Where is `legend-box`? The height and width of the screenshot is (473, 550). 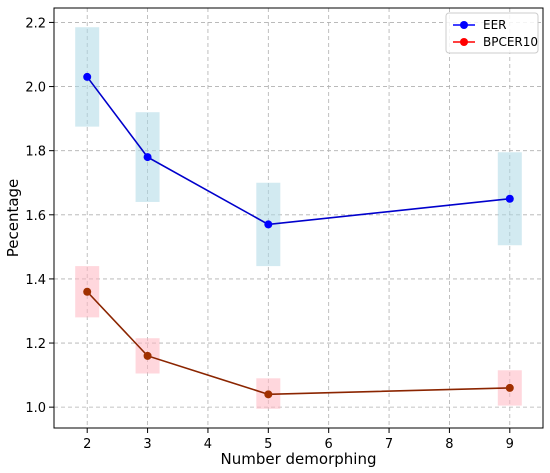
legend-box is located at coordinates (492, 33).